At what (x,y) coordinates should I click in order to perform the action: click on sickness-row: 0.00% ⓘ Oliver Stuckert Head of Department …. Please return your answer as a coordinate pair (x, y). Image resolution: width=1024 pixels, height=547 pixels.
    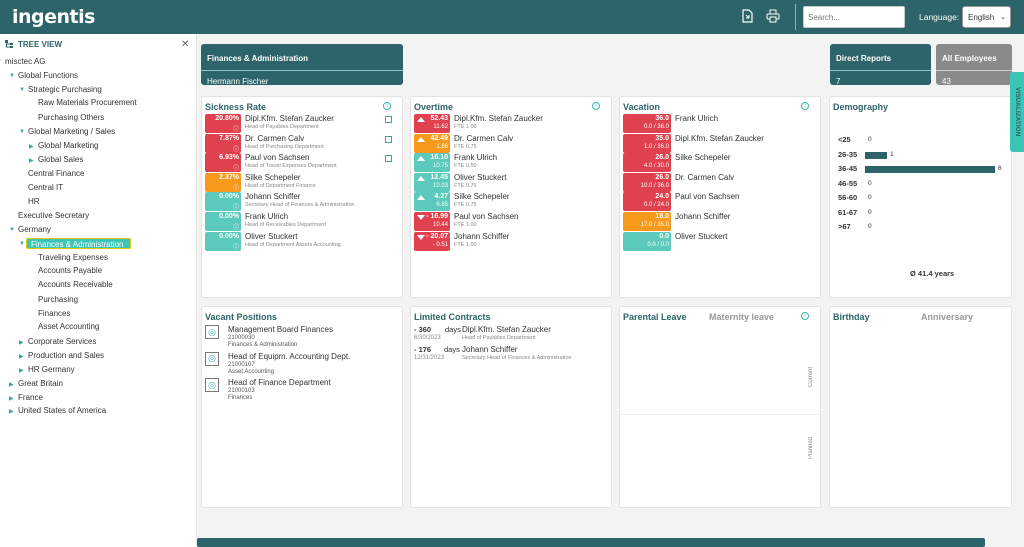
    Looking at the image, I should click on (297, 241).